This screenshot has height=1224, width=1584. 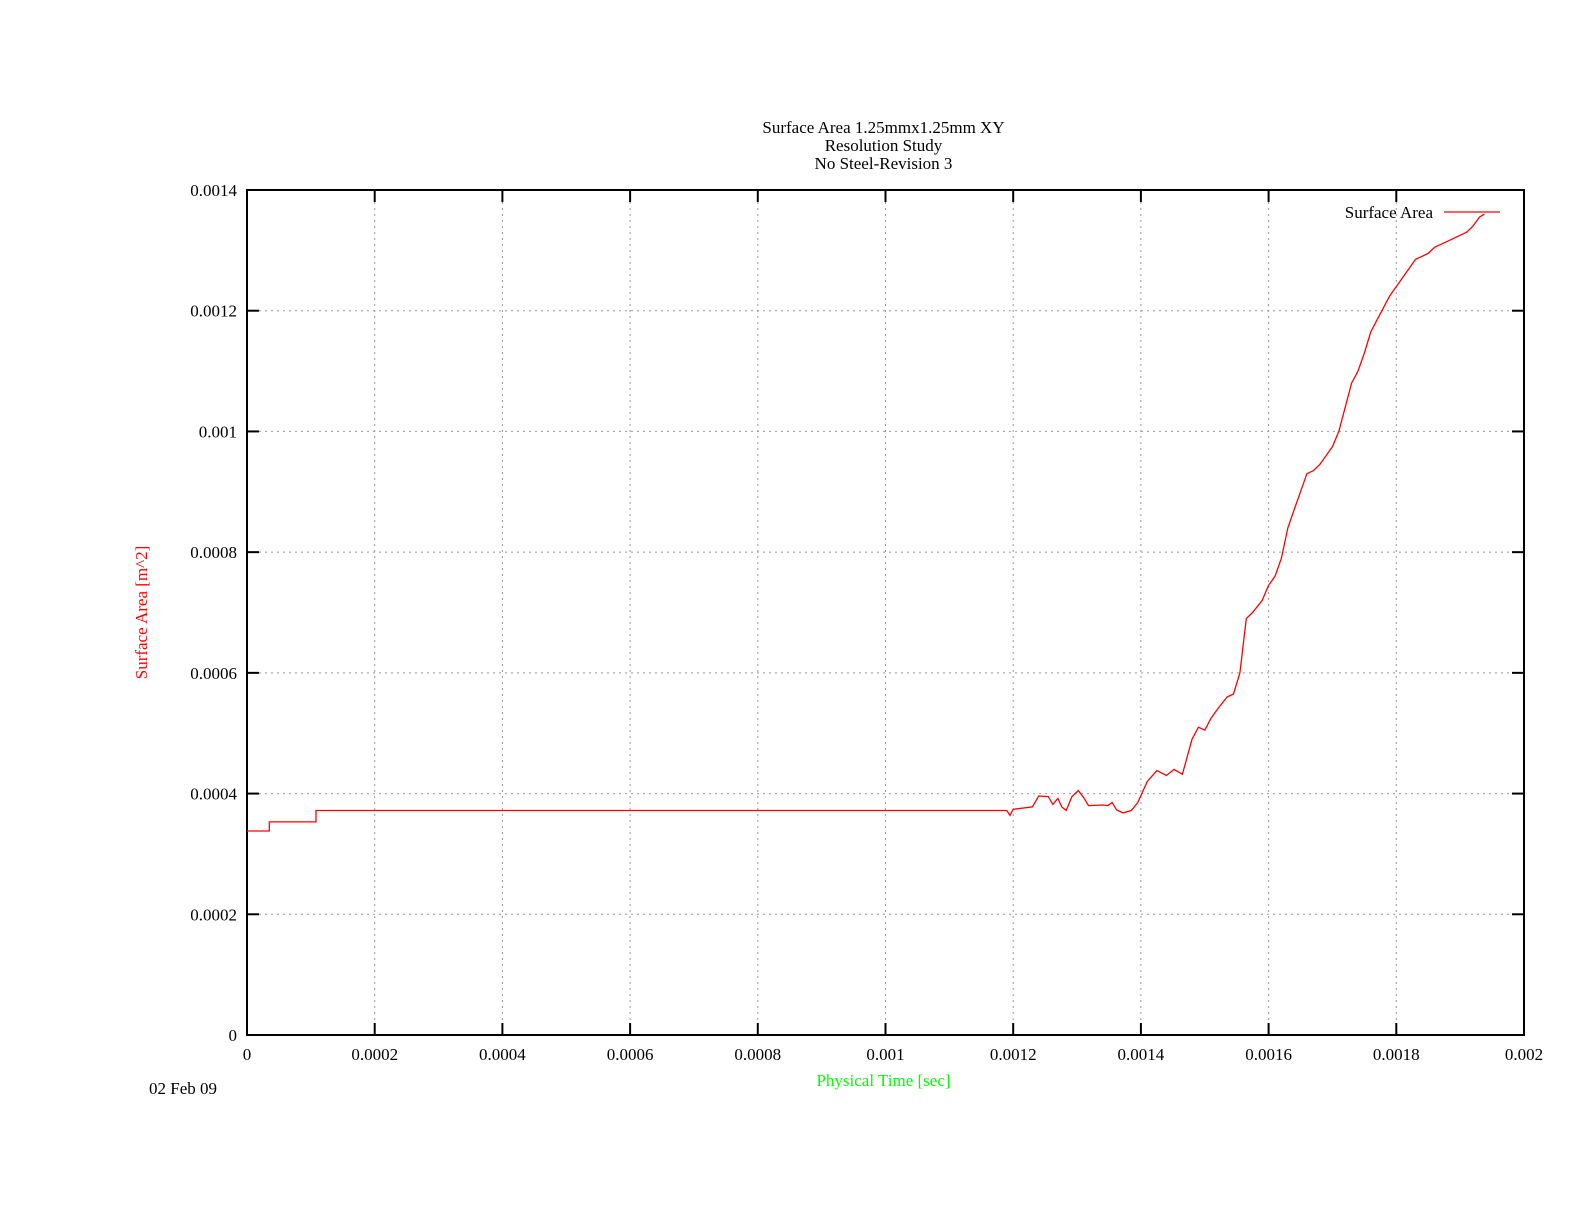 I want to click on x-tick-label: 0.001, so click(x=885, y=1054).